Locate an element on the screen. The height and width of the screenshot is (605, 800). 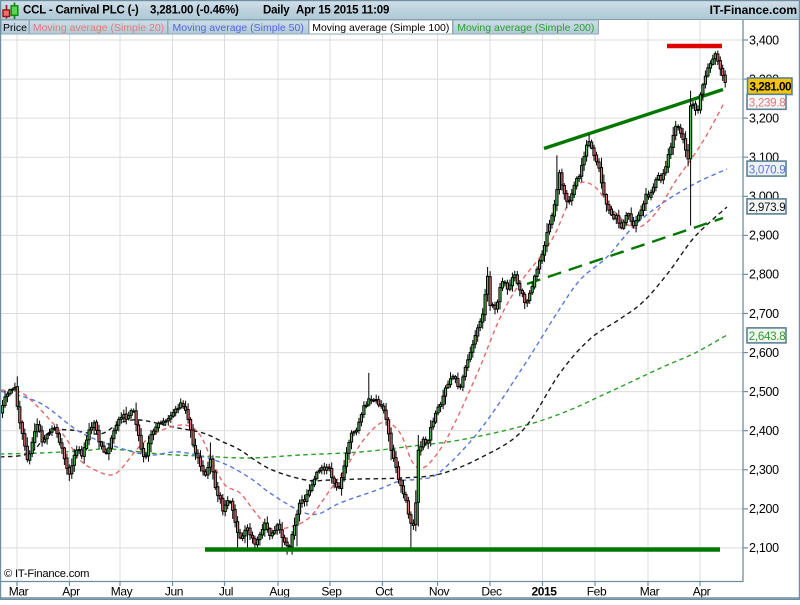
svg-text: Nov is located at coordinates (439, 592).